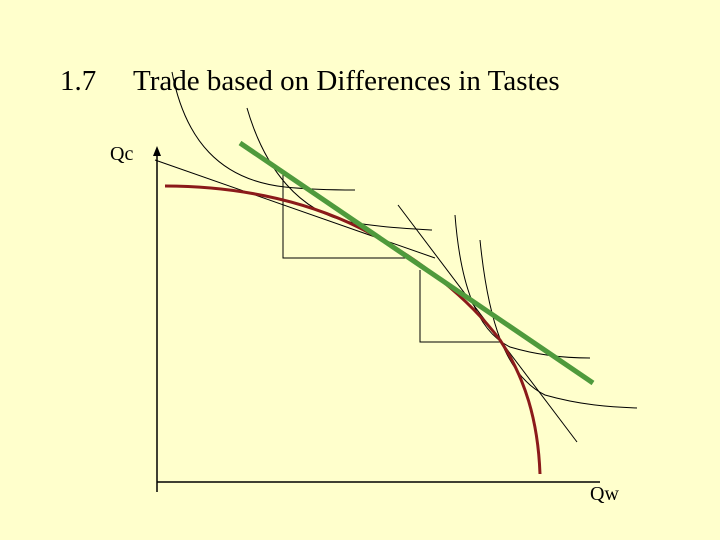  I want to click on y-axis-label: Qc, so click(121, 154).